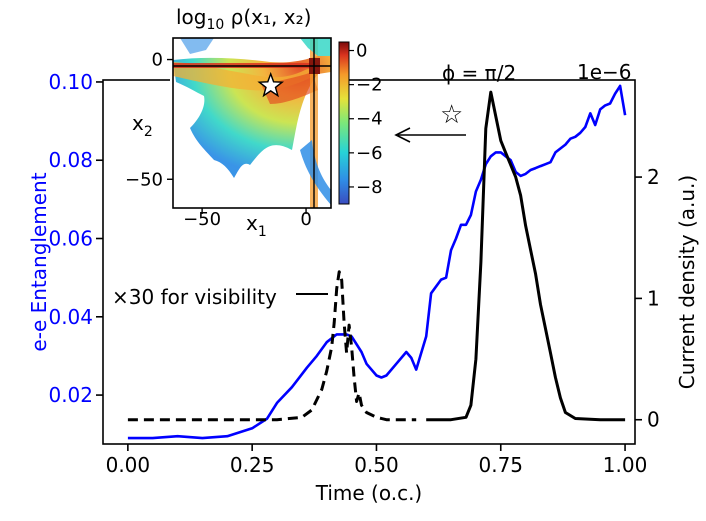  I want to click on colorbar-ticks: 0 −2 −4 −6 −8, so click(366, 119).